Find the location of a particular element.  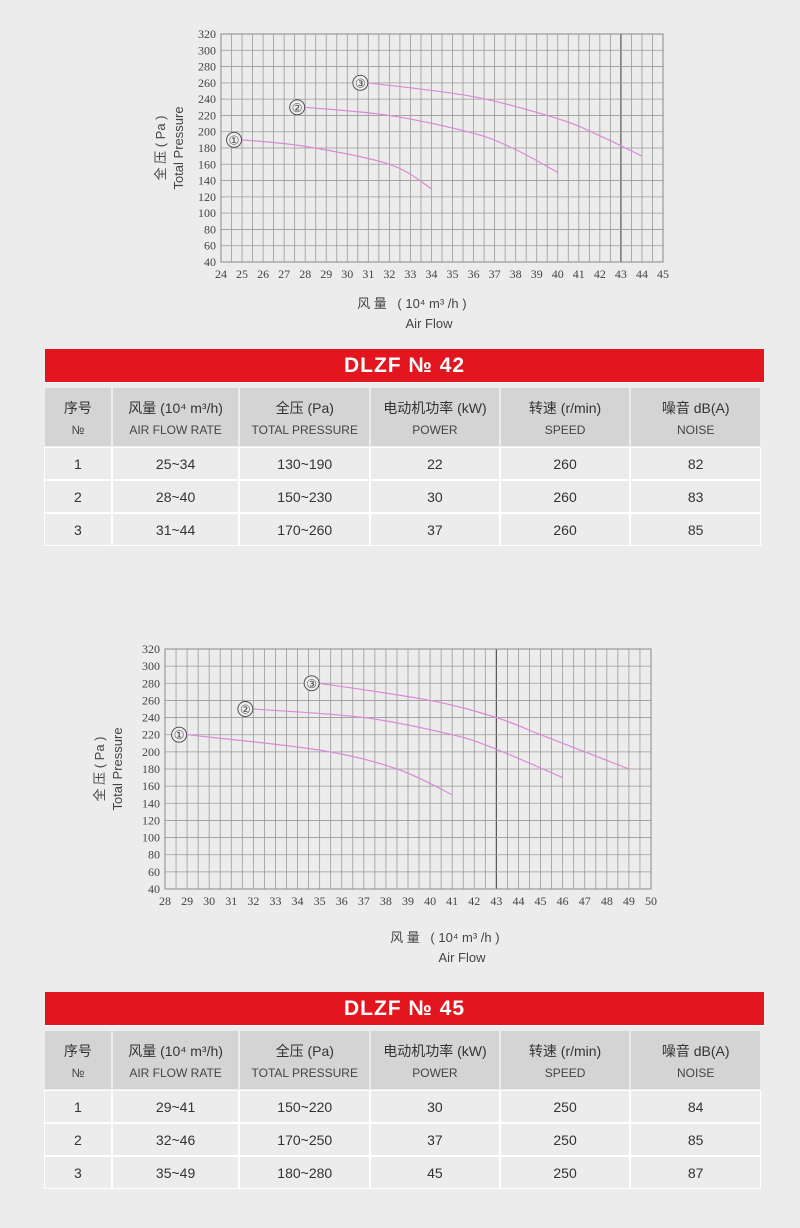

table-row: 3 31~44 170~260 37 260 85 is located at coordinates (402, 529).